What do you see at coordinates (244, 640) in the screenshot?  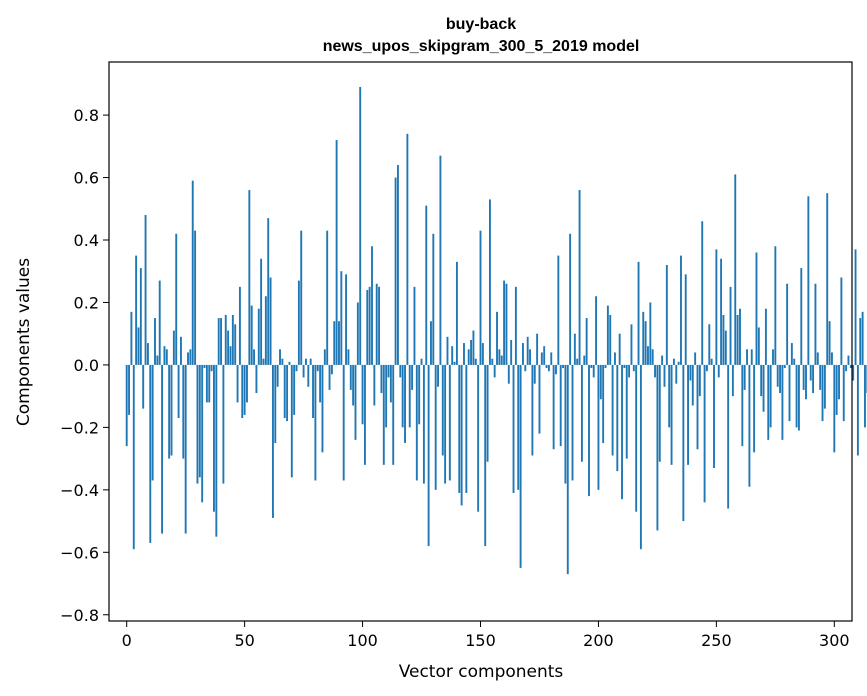 I see `x-tick-label: 50` at bounding box center [244, 640].